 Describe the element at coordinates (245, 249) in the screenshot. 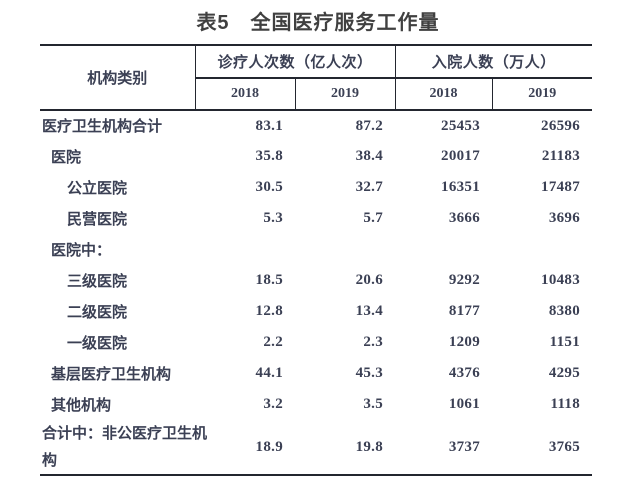

I see `cell-outpatient-2018` at that location.